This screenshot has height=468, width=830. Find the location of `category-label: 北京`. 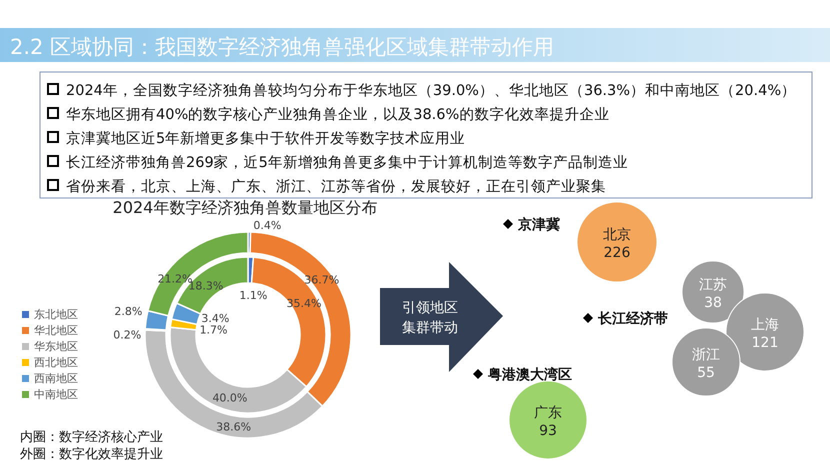

category-label: 北京 is located at coordinates (617, 235).